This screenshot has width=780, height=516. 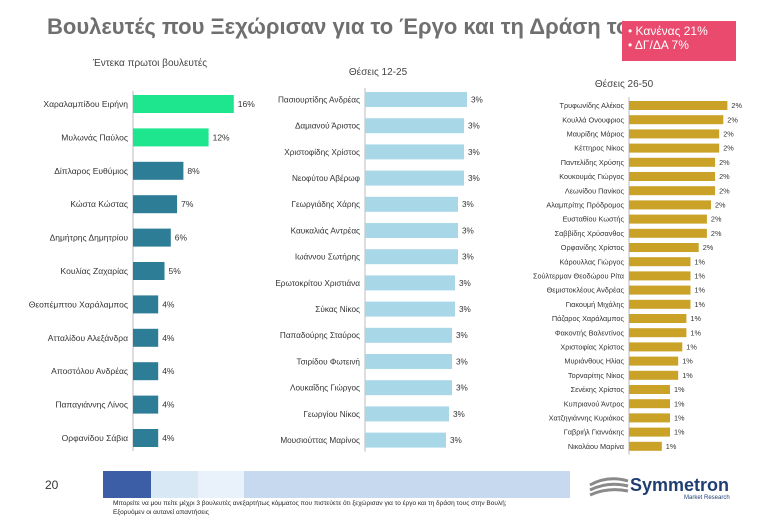 What do you see at coordinates (590, 332) in the screenshot?
I see `category-label: Φακοντής Βαλεντίνος` at bounding box center [590, 332].